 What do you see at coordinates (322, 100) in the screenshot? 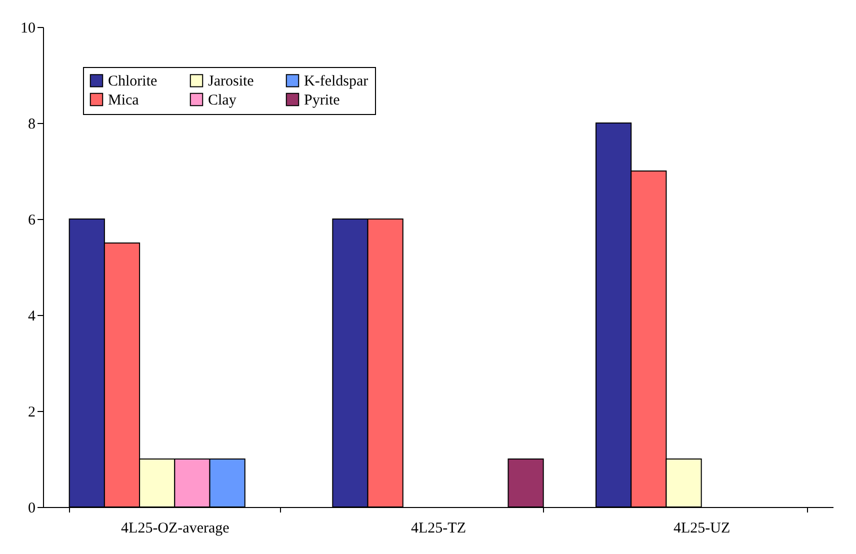
I see `legend-label: Pyrite` at bounding box center [322, 100].